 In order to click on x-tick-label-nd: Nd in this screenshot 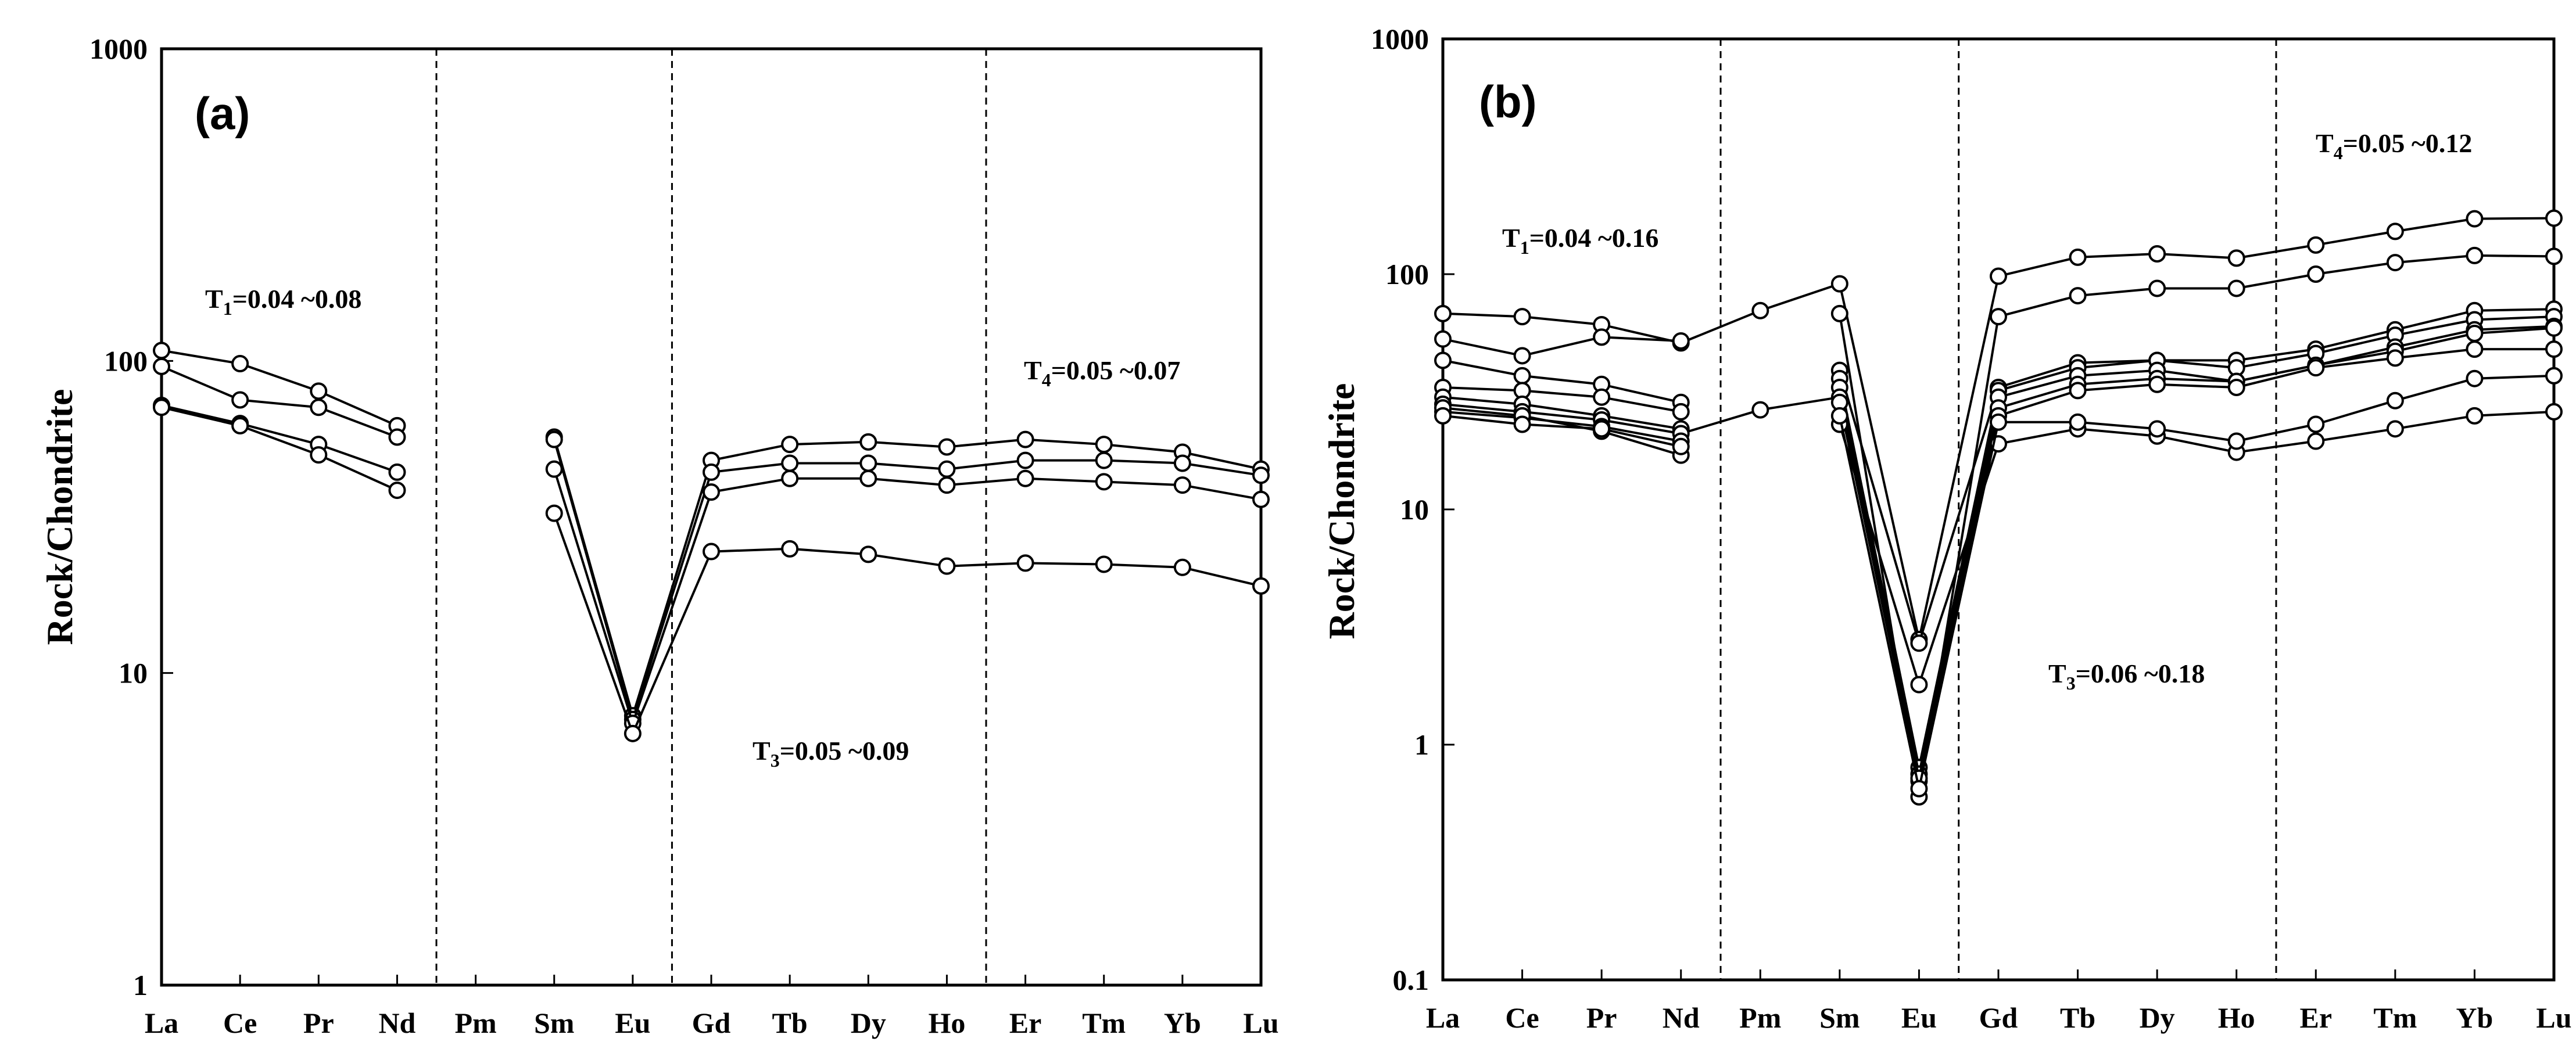, I will do `click(396, 1023)`.